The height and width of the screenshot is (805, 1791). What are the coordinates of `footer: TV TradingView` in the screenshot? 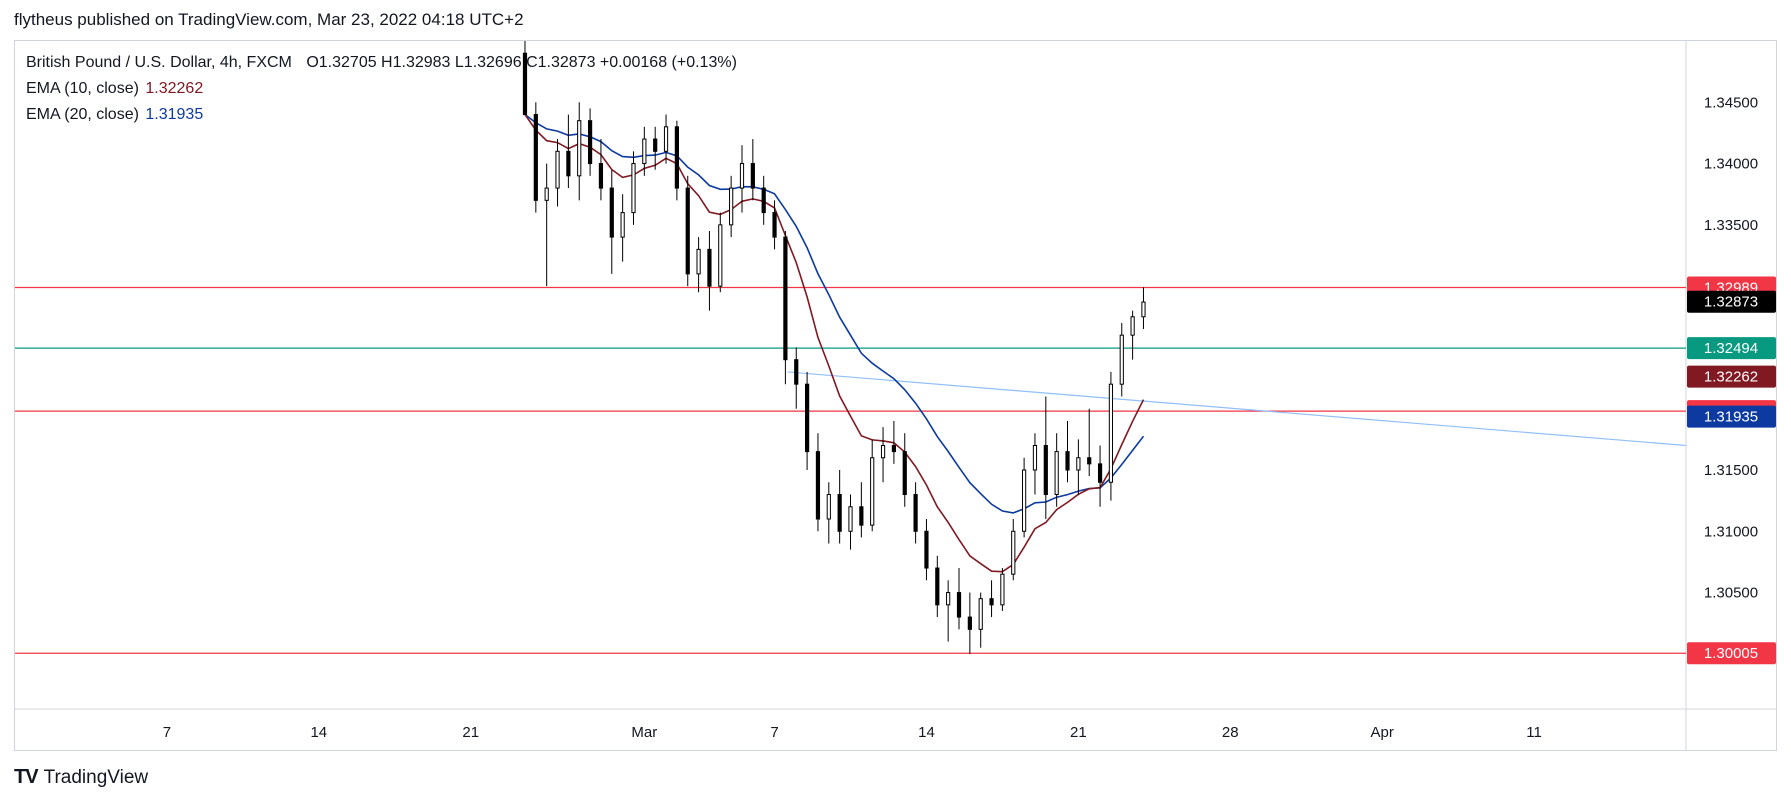 It's located at (81, 777).